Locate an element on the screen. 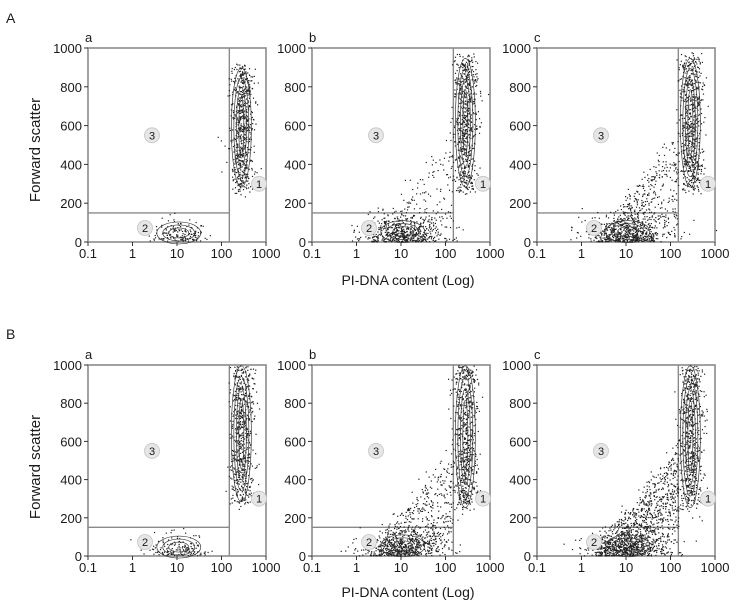  y-tick-label-a-c-3: 600 is located at coordinates (520, 126).